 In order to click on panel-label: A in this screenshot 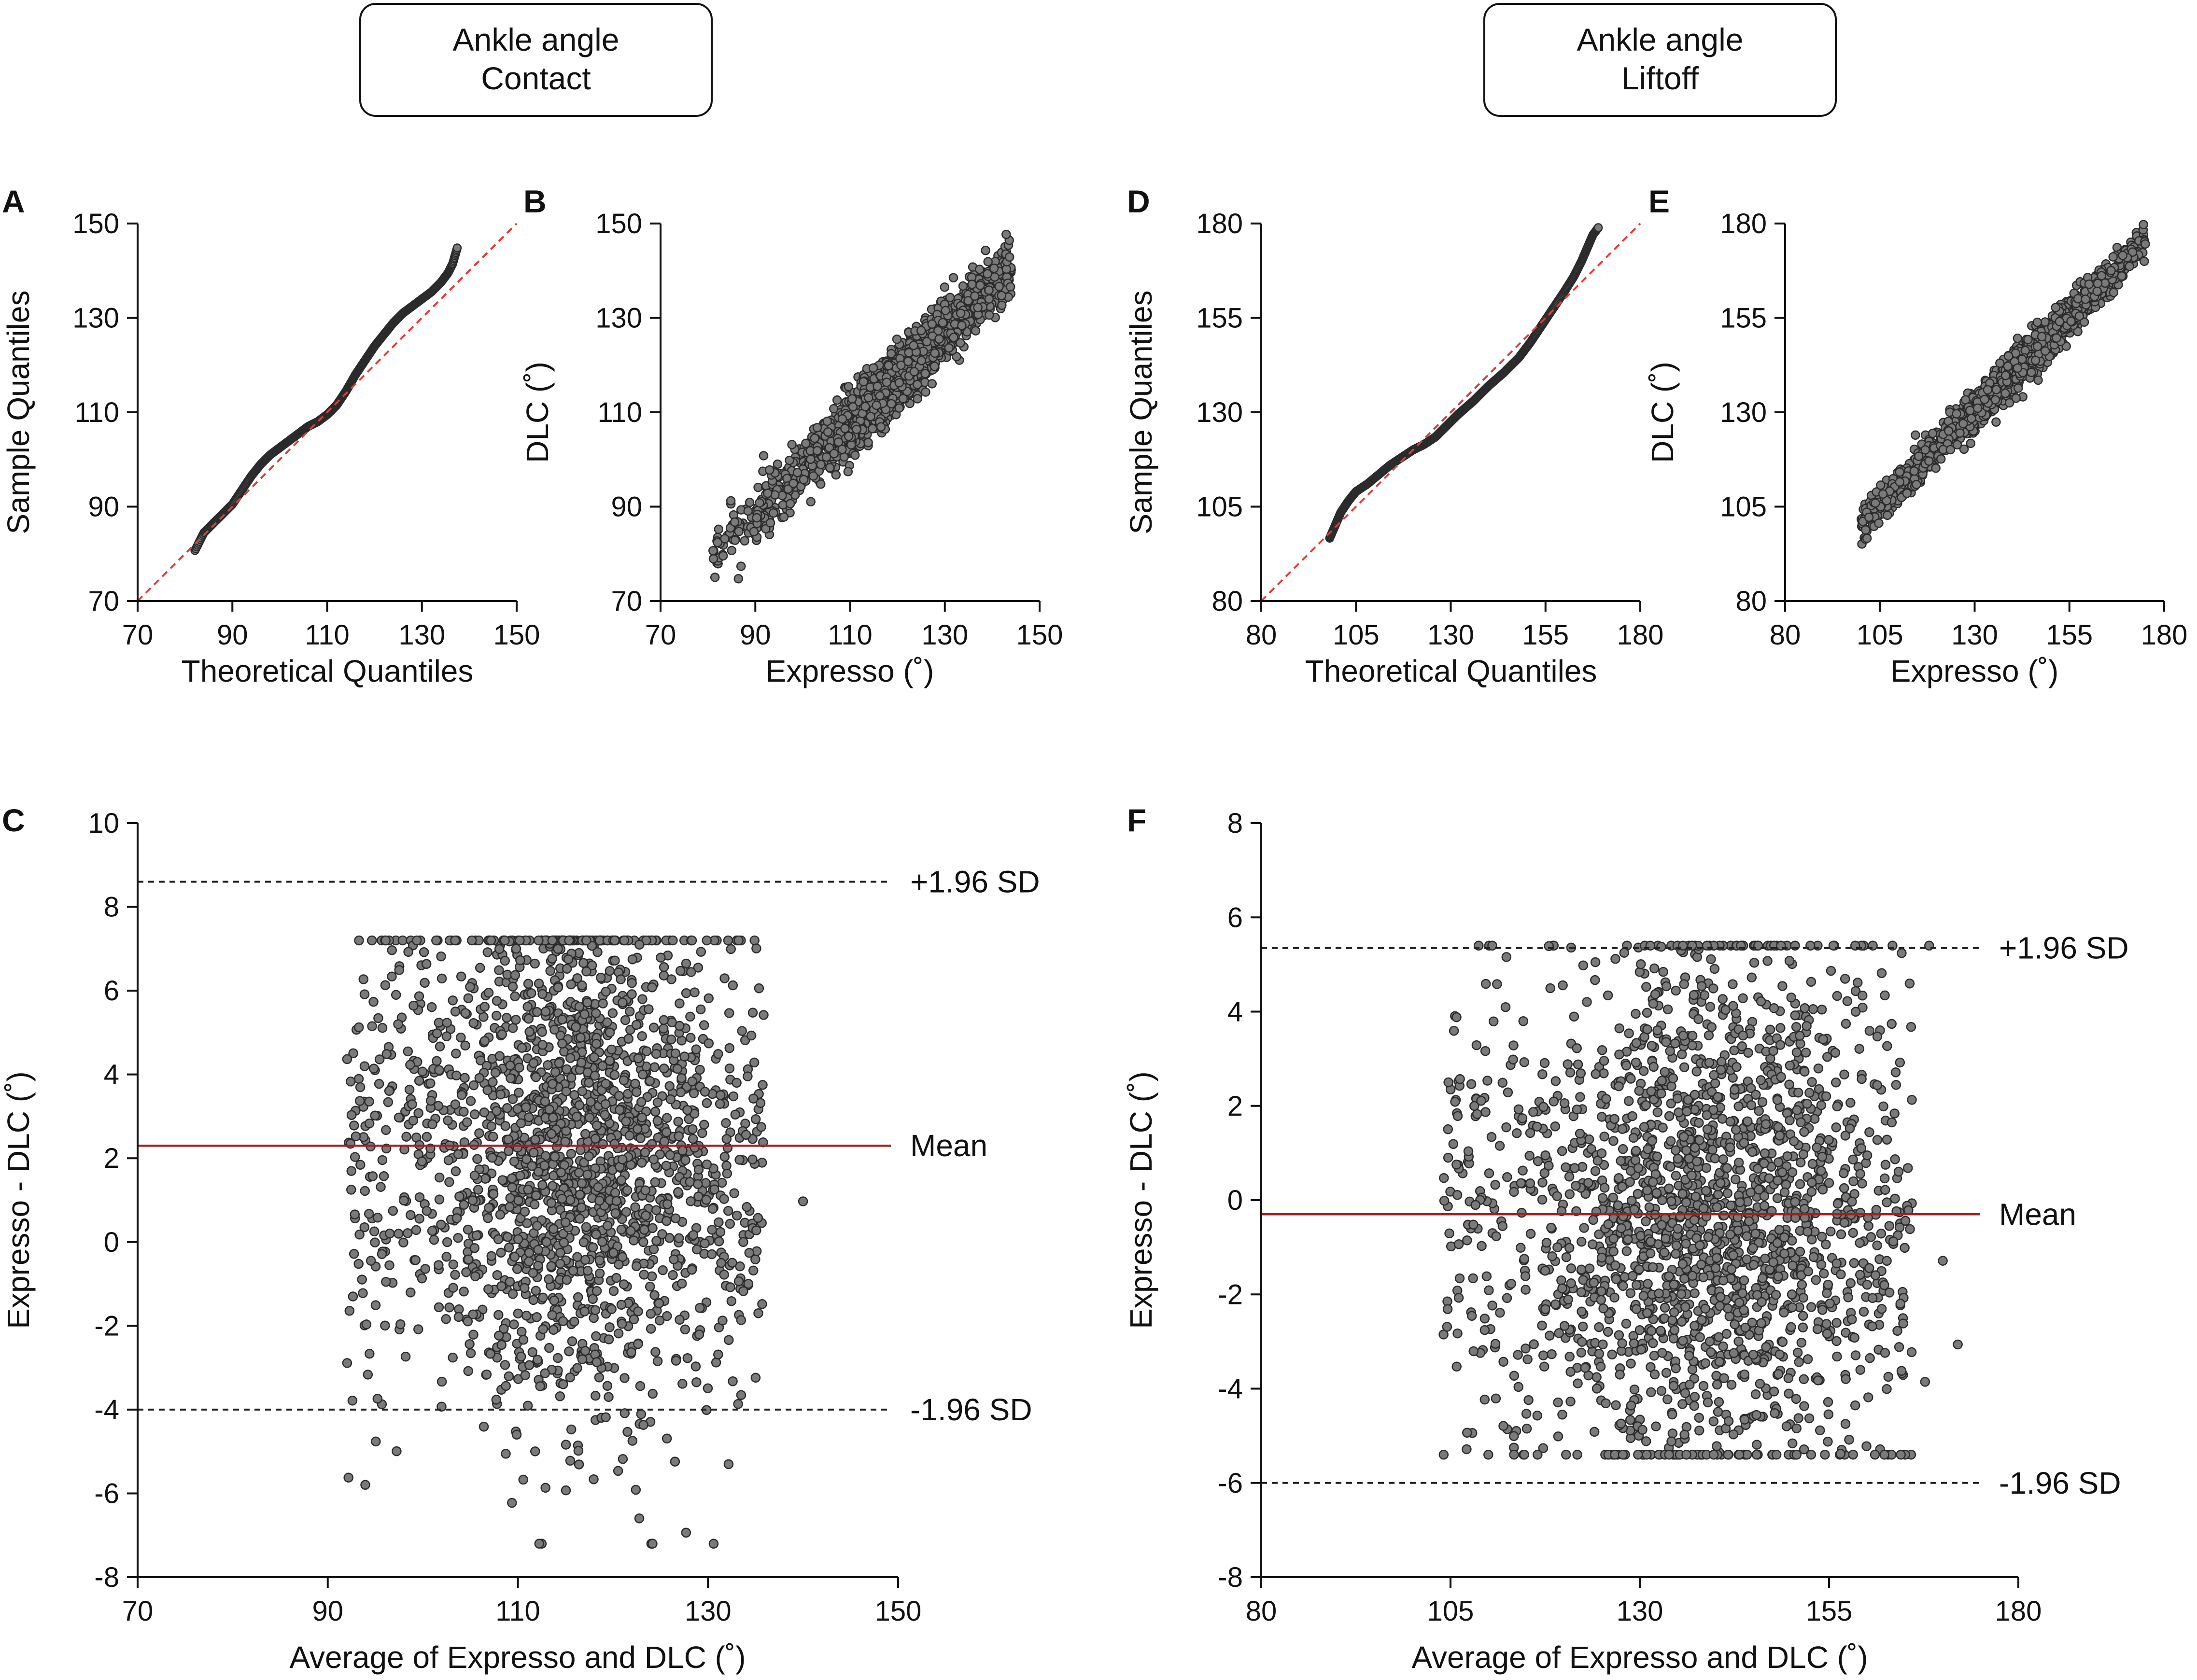, I will do `click(13, 201)`.